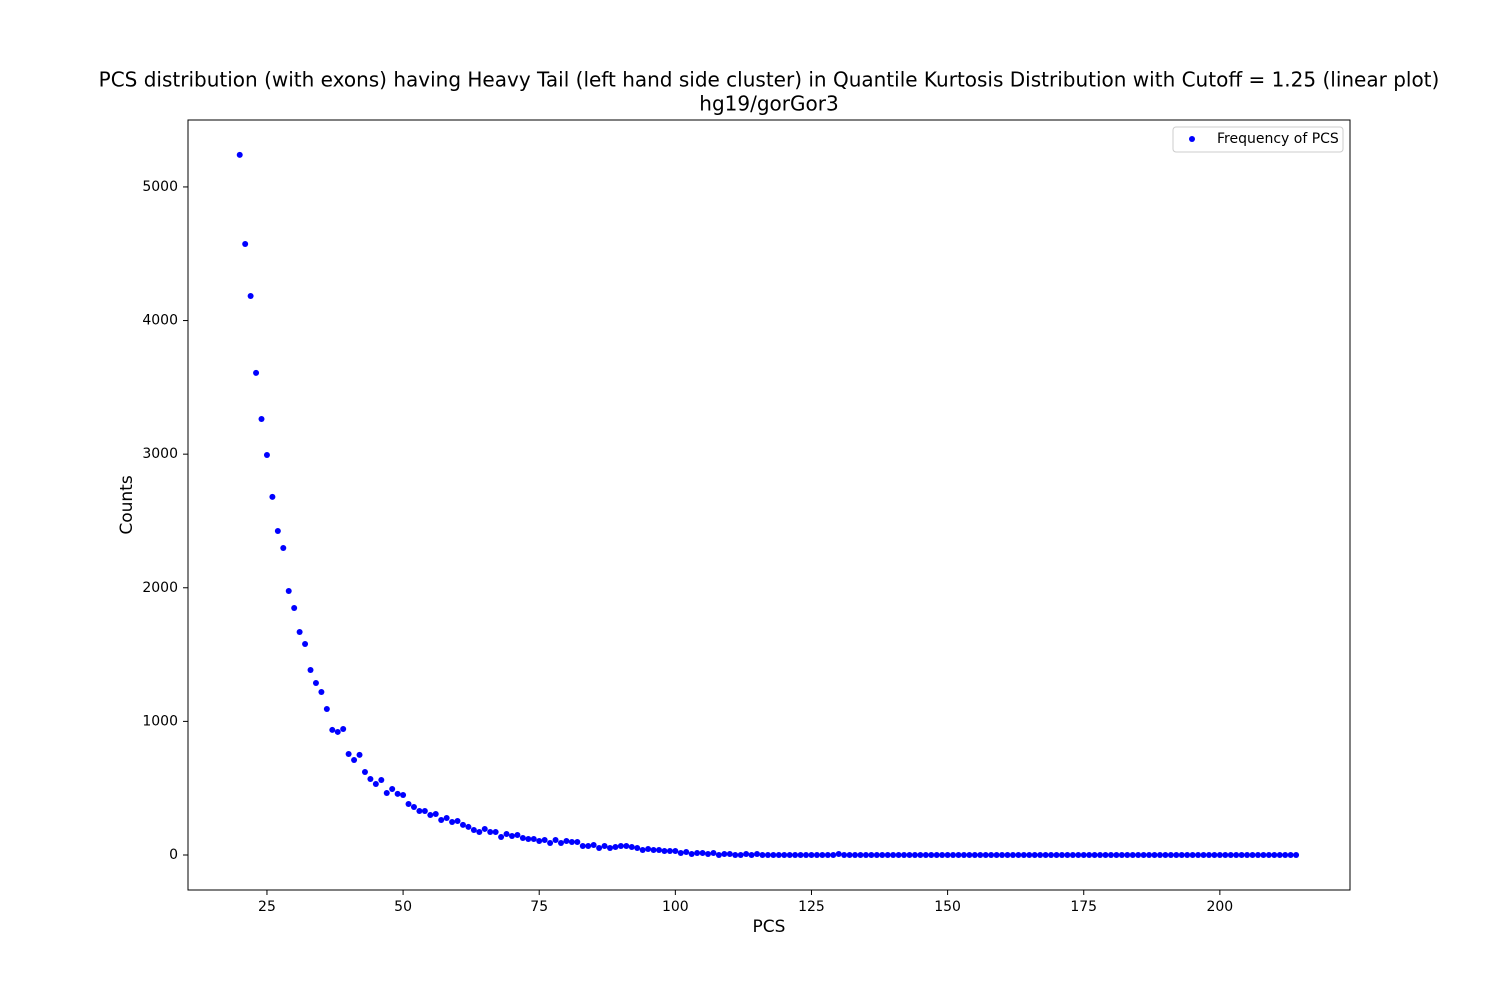 This screenshot has height=1000, width=1500. Describe the element at coordinates (675, 907) in the screenshot. I see `x-tick-label: 100` at that location.